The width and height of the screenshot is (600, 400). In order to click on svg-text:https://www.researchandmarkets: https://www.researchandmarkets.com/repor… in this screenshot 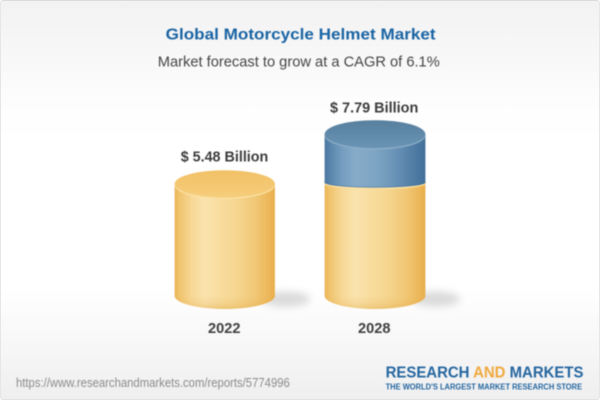, I will do `click(153, 382)`.